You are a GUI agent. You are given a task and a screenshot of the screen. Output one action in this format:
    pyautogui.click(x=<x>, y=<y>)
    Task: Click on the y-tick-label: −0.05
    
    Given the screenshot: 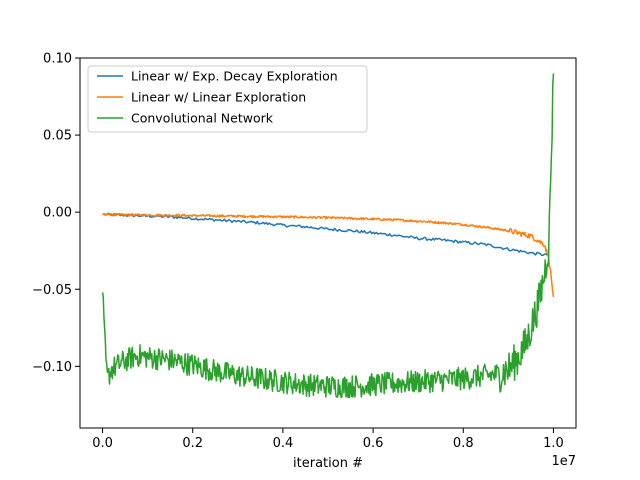 What is the action you would take?
    pyautogui.click(x=52, y=290)
    